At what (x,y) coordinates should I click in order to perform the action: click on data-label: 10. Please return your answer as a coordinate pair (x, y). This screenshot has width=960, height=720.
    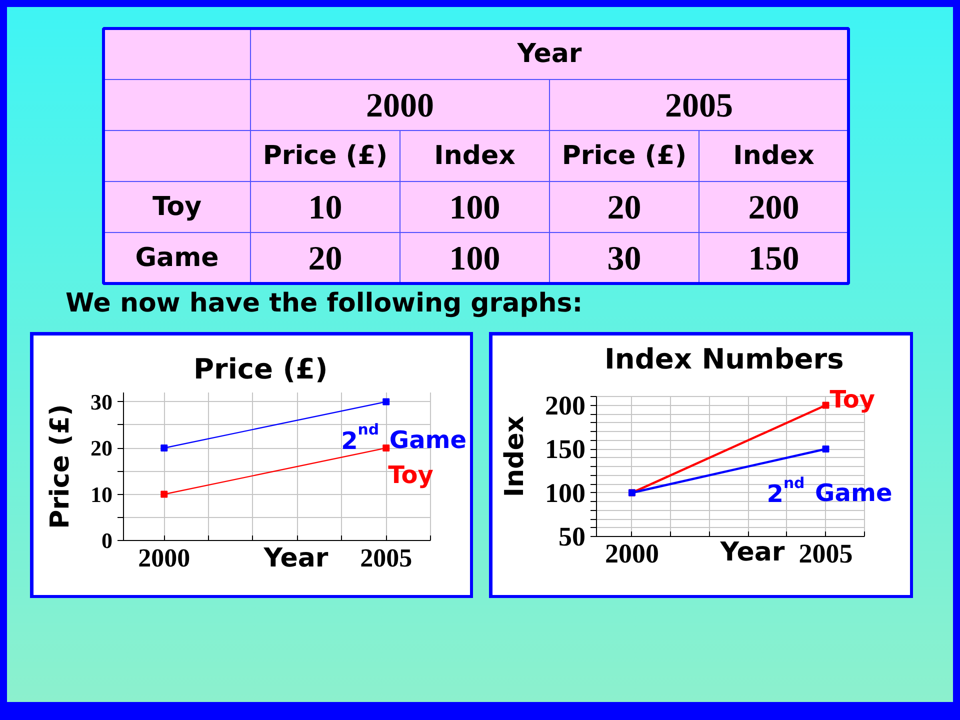
    Looking at the image, I should click on (325, 208).